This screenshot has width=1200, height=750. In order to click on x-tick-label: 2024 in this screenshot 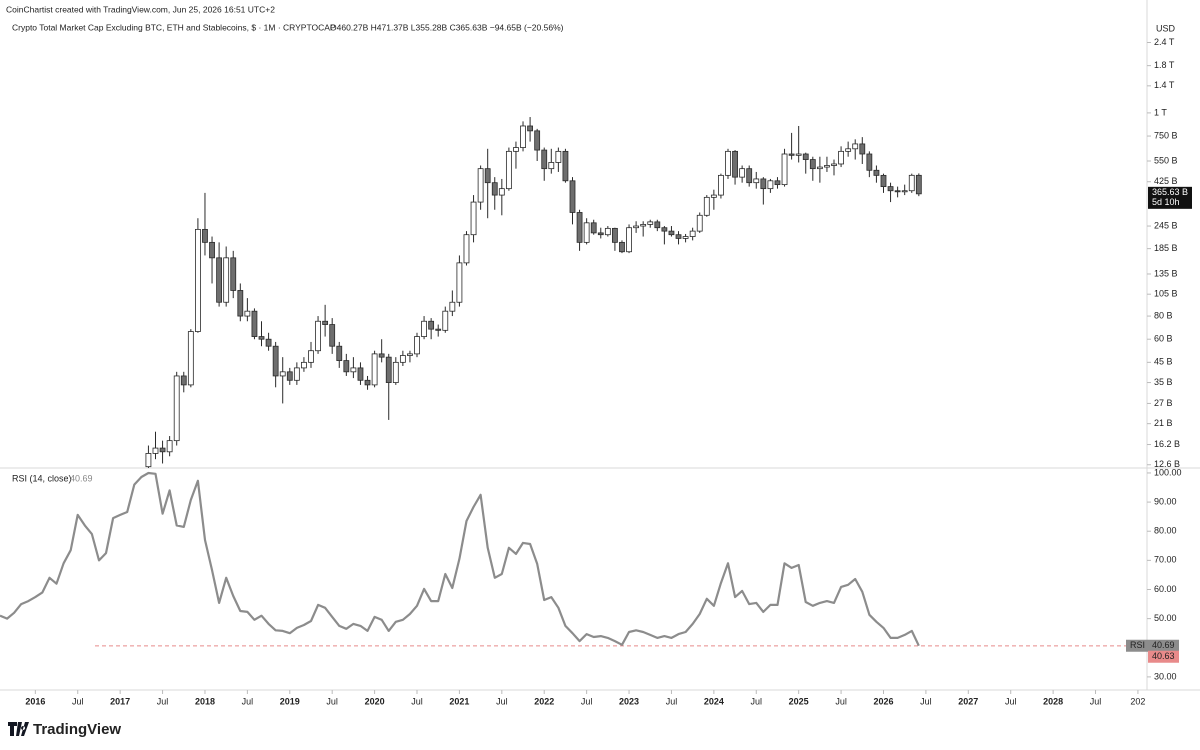, I will do `click(714, 701)`.